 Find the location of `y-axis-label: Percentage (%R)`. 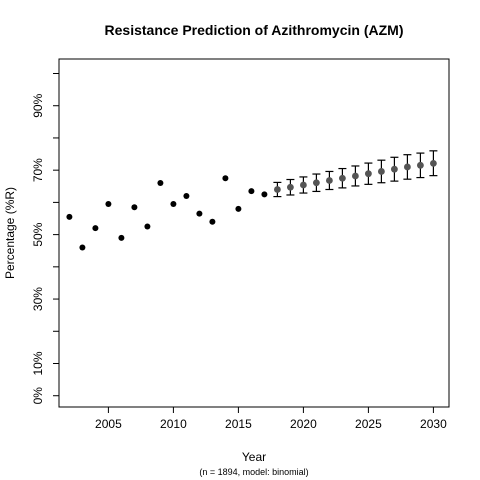

y-axis-label: Percentage (%R) is located at coordinates (10, 233).